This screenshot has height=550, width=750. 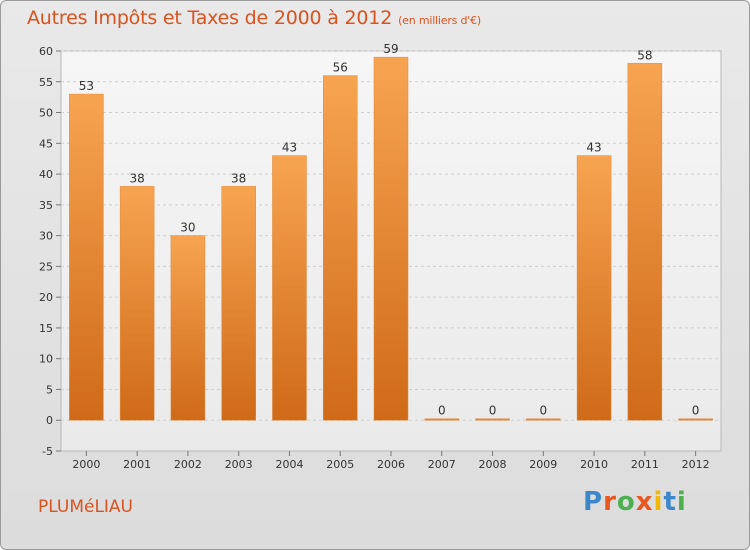 What do you see at coordinates (46, 266) in the screenshot?
I see `y-tick-label: 25` at bounding box center [46, 266].